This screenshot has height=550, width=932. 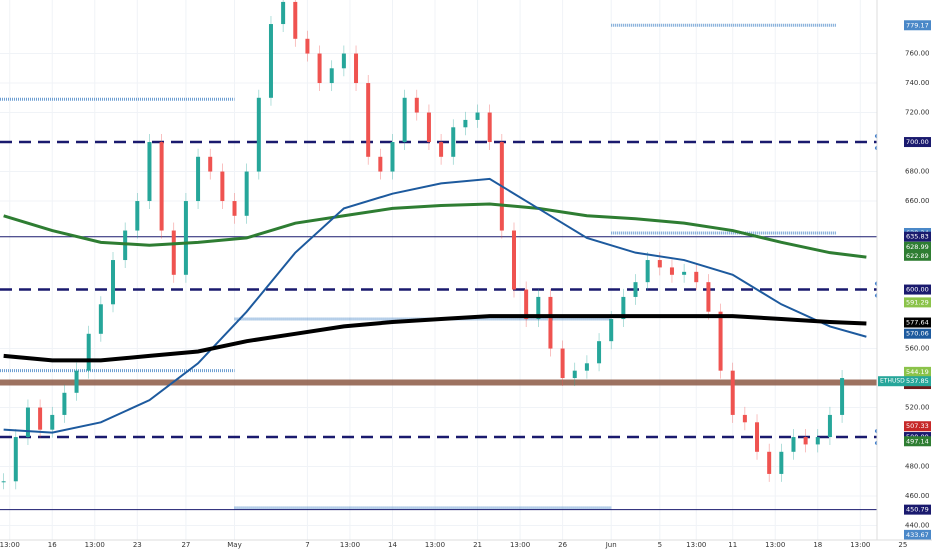 I want to click on moving-average, so click(x=435, y=230).